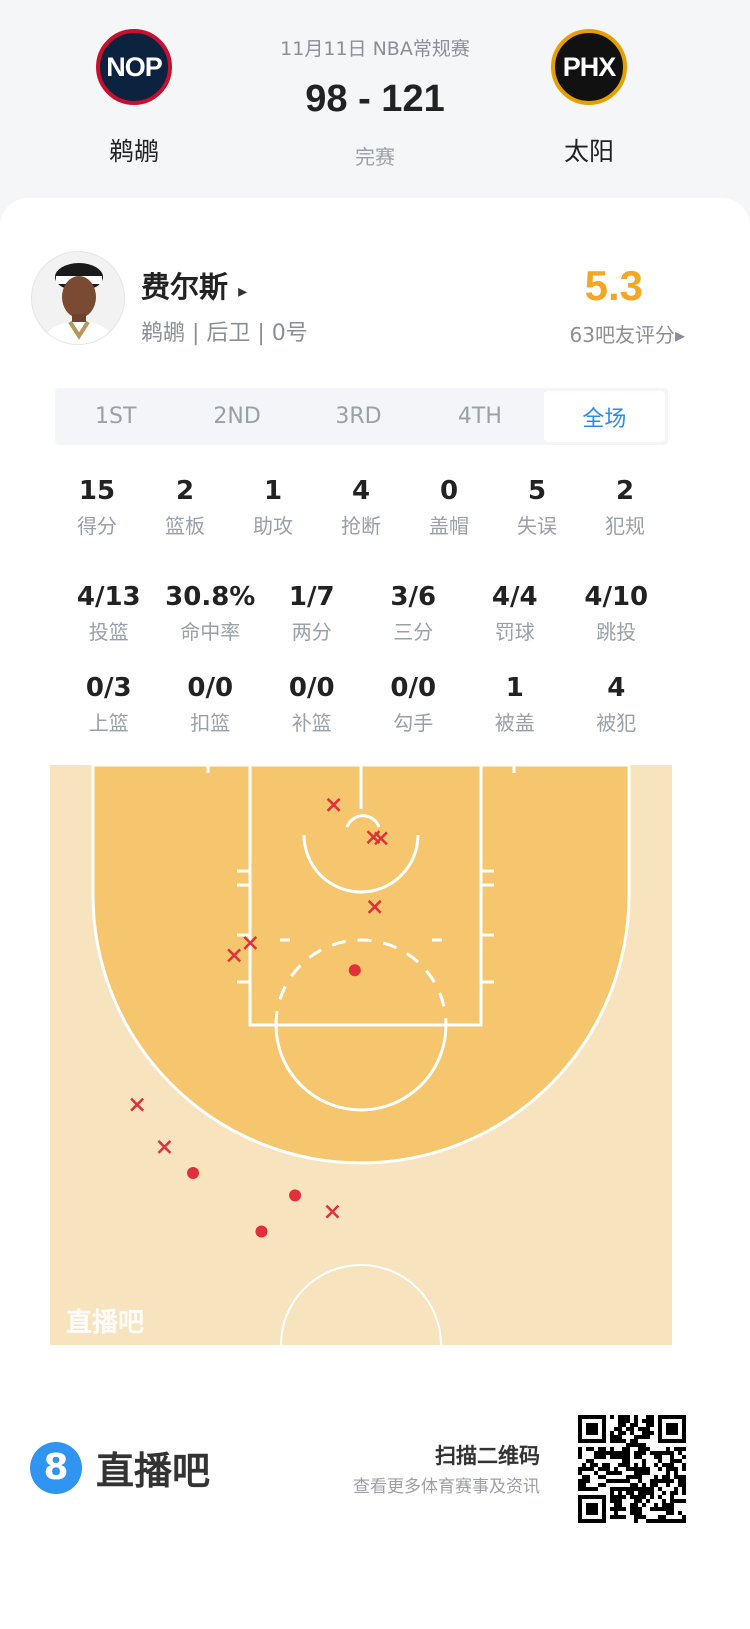 Image resolution: width=750 pixels, height=1629 pixels. What do you see at coordinates (487, 1456) in the screenshot?
I see `qr-title: 扫描二维码` at bounding box center [487, 1456].